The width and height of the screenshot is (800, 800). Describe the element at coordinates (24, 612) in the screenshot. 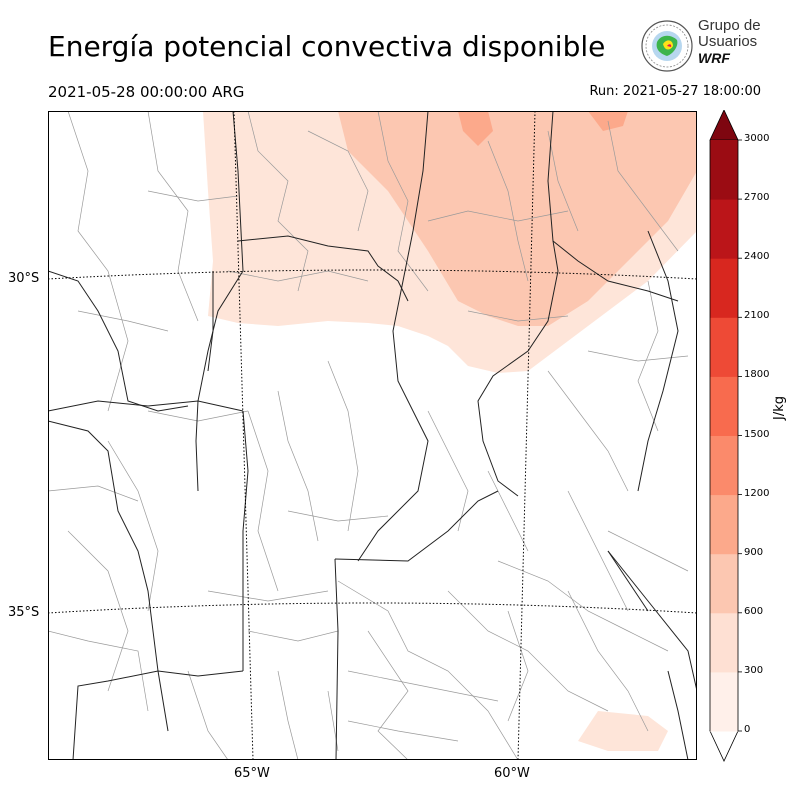

I see `lat-label-35s: 35°S` at that location.